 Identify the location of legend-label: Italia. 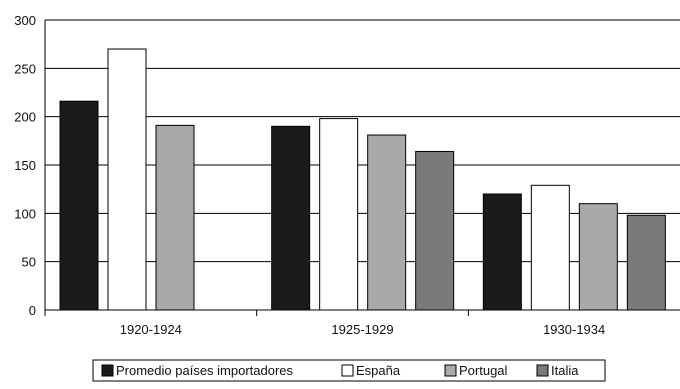
(565, 370).